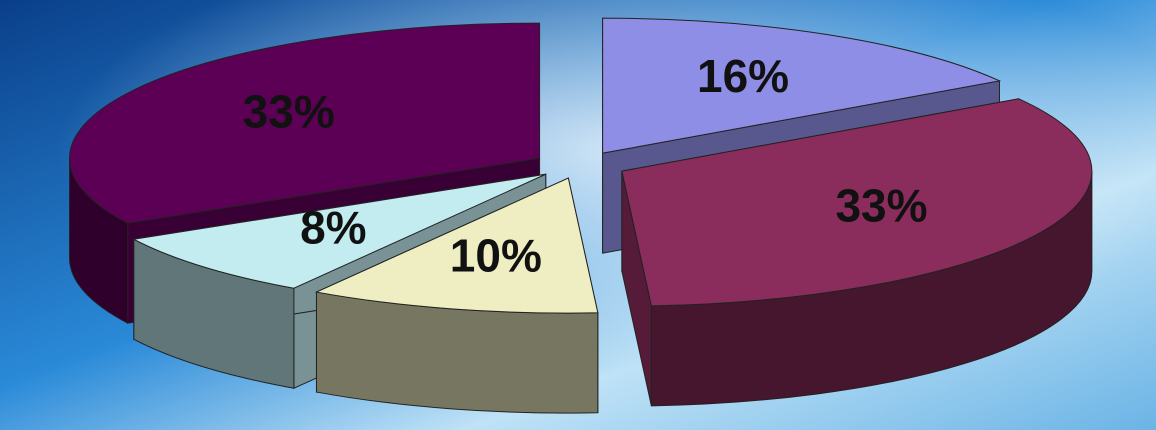  I want to click on data-label: 10%, so click(496, 255).